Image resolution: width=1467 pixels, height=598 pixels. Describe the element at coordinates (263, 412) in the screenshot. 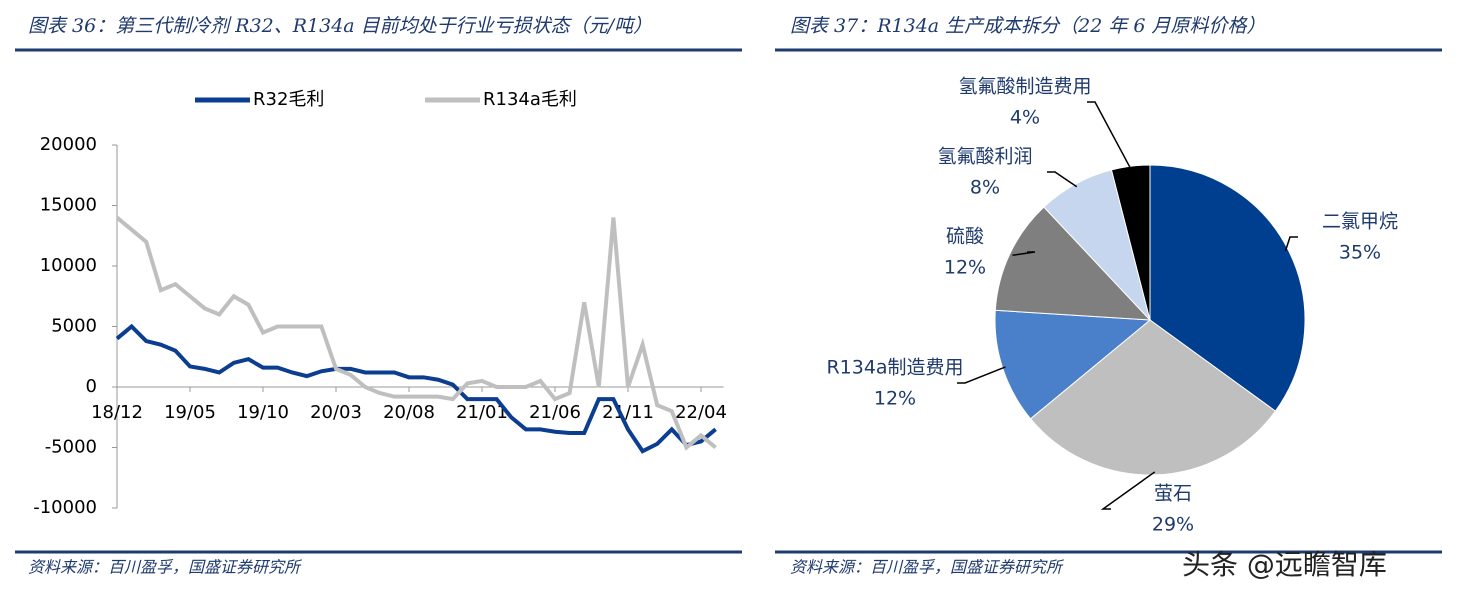

I see `x-tick-label: 19/10` at that location.